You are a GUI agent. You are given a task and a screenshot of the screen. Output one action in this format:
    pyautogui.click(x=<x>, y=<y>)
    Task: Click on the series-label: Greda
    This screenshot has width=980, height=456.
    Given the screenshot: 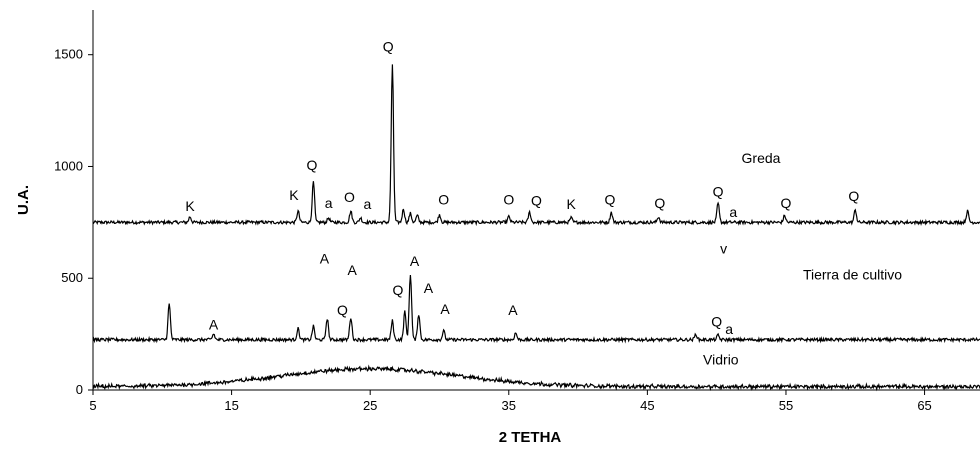 What is the action you would take?
    pyautogui.click(x=761, y=158)
    